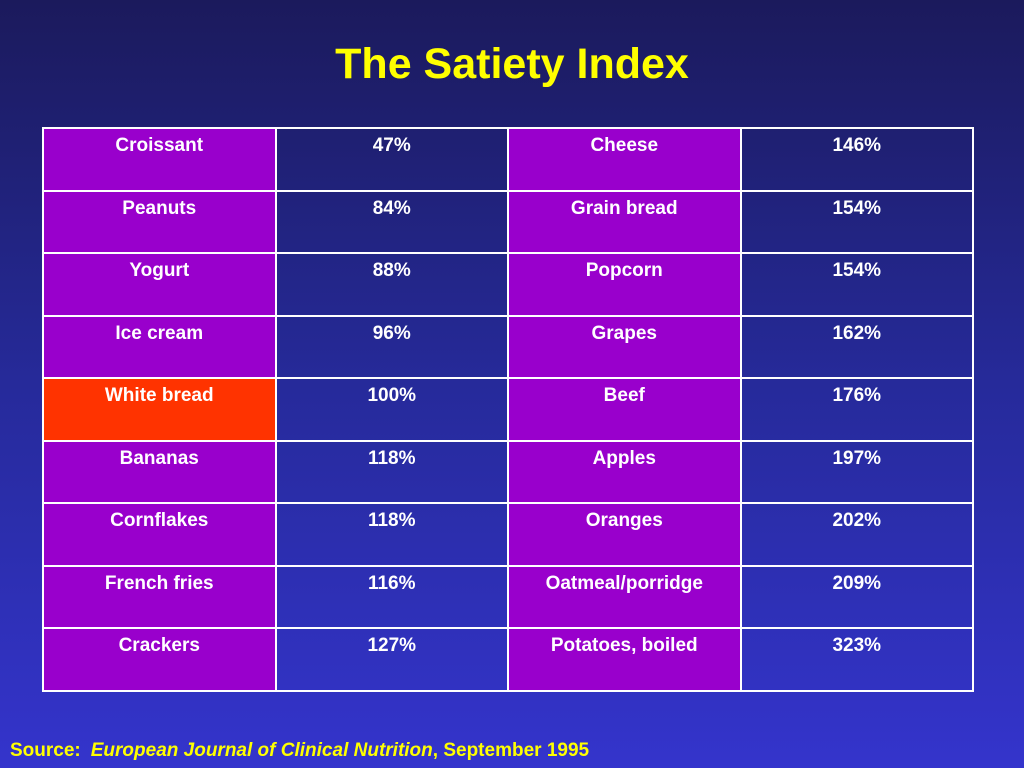 The height and width of the screenshot is (768, 1024). I want to click on satiety-value-cell: 88%, so click(391, 284).